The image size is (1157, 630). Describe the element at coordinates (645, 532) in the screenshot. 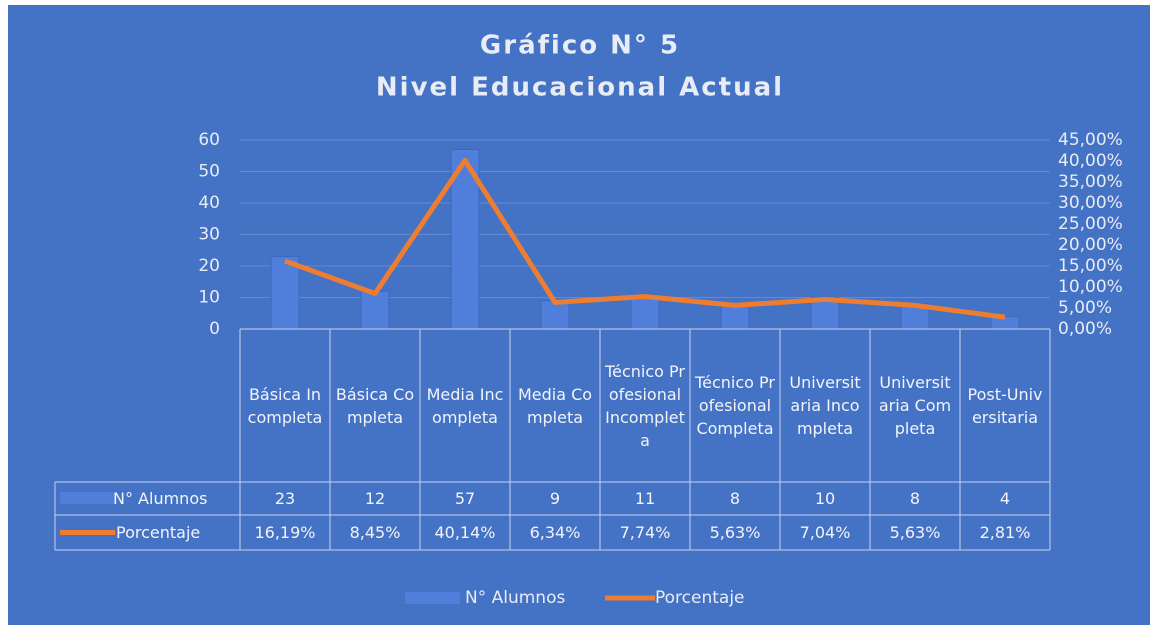

I see `table-value: 7,74%` at that location.